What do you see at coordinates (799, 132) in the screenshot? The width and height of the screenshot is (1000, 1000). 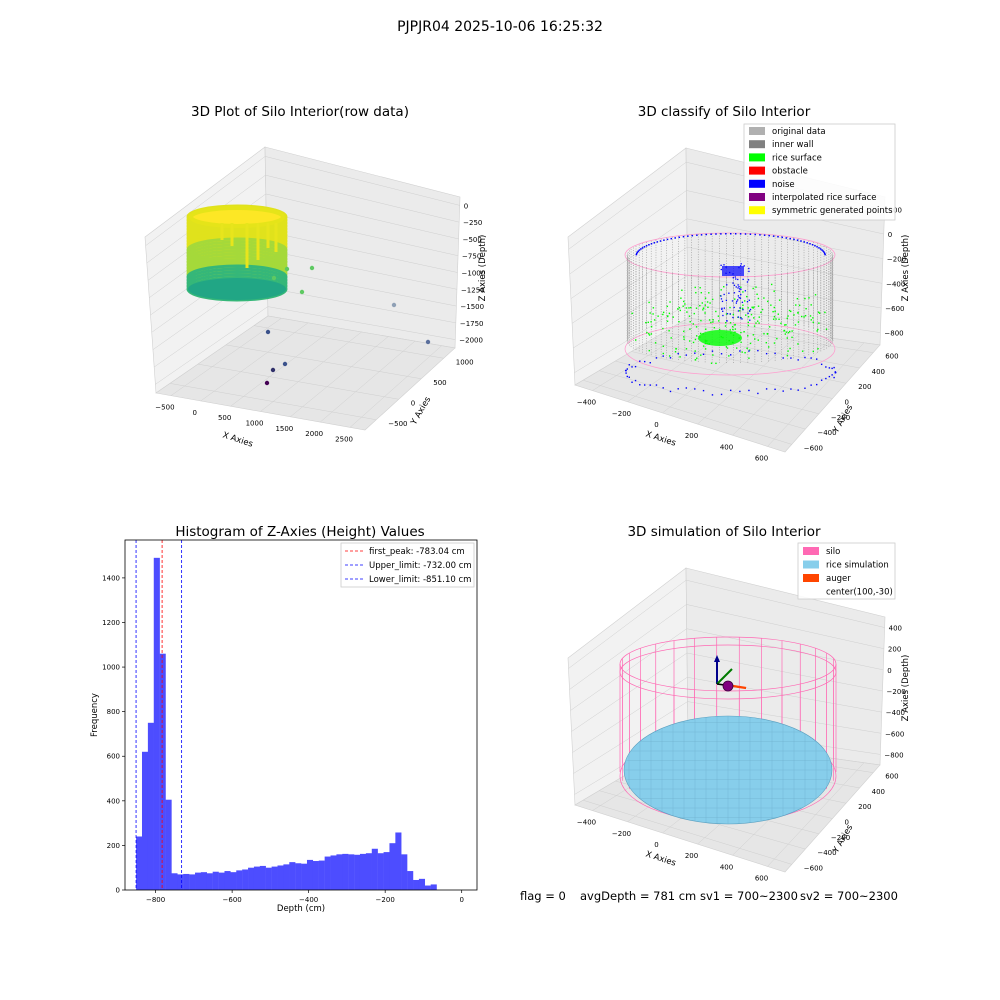 I see `legend-label: original data` at bounding box center [799, 132].